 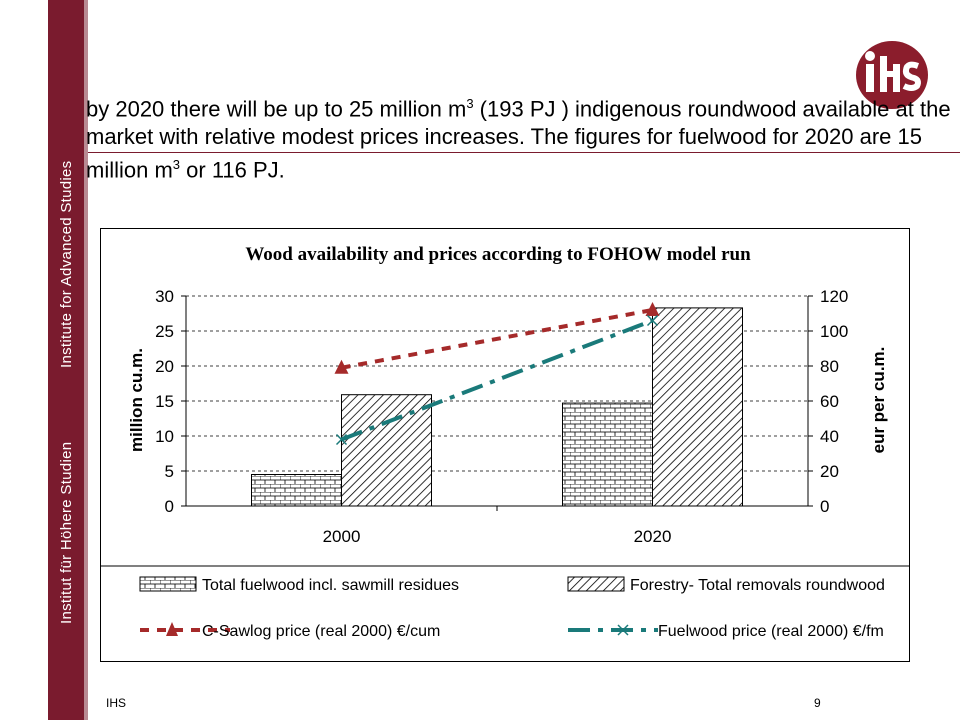 I want to click on y2-tick-label: 40, so click(x=829, y=436).